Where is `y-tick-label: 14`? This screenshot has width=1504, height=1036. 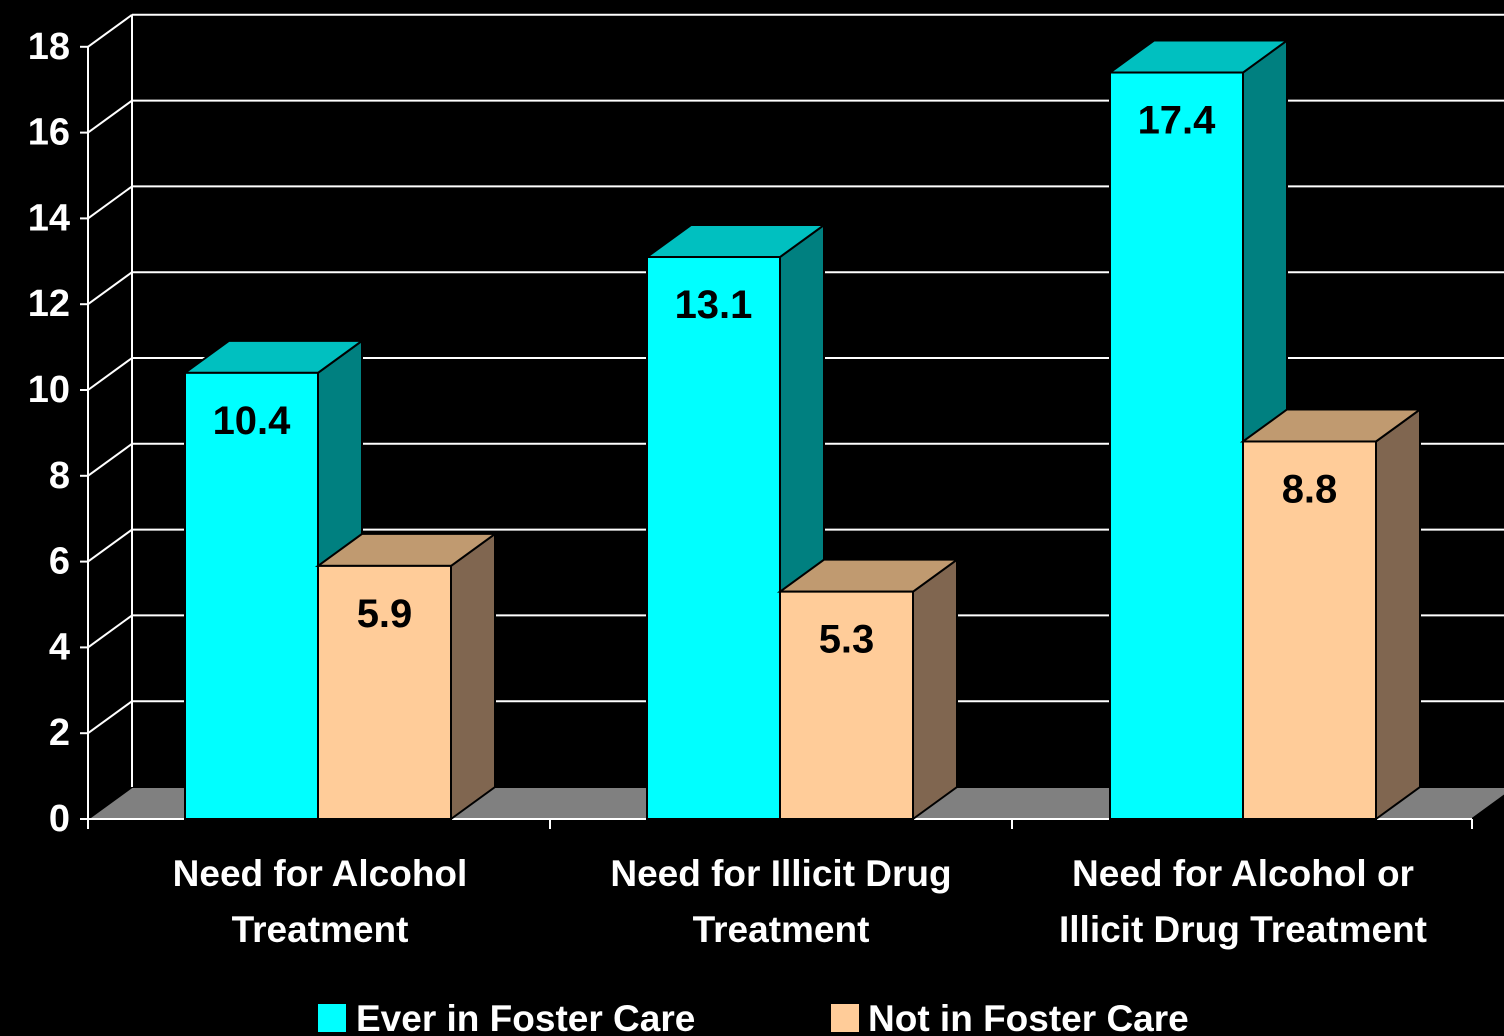
y-tick-label: 14 is located at coordinates (49, 218).